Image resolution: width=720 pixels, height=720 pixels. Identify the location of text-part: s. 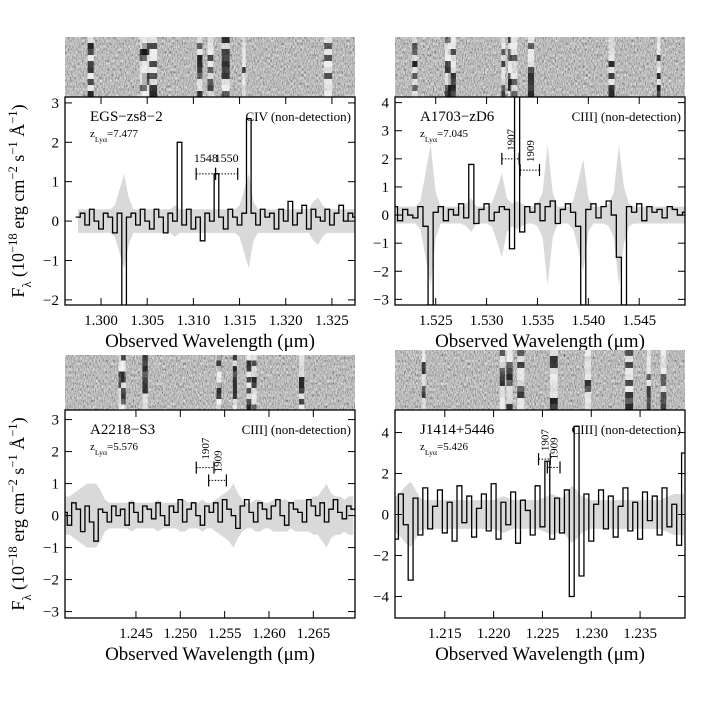
(18, 161).